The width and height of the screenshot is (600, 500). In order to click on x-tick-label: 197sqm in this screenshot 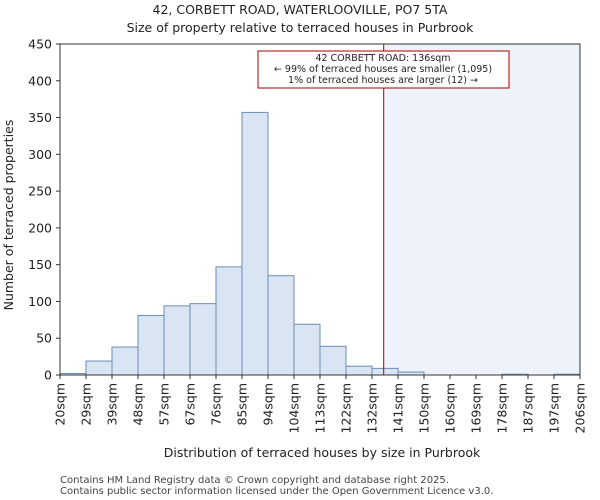, I will do `click(554, 408)`.